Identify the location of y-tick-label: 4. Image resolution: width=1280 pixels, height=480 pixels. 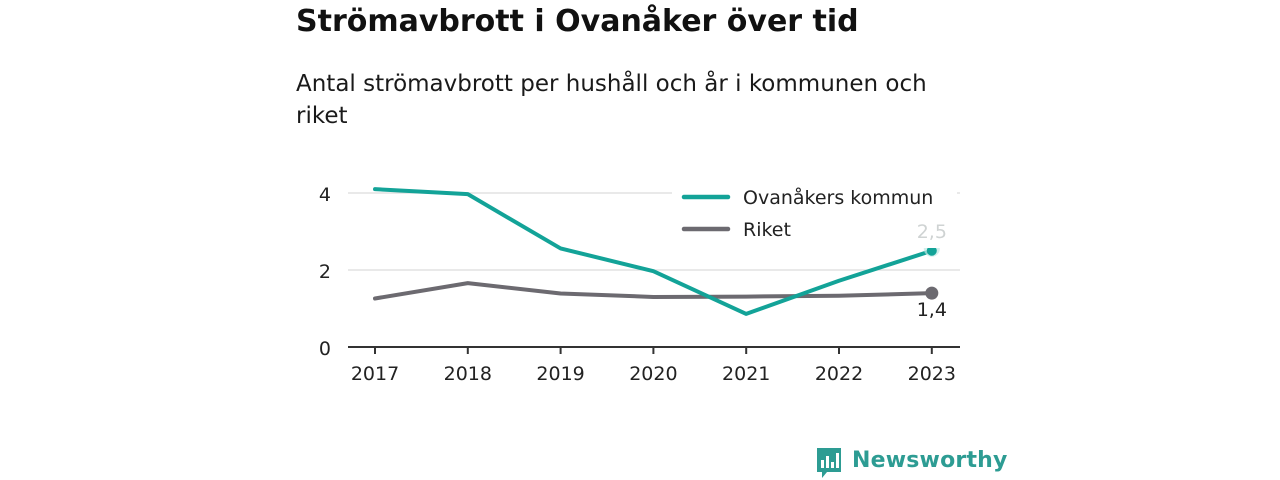
(325, 195).